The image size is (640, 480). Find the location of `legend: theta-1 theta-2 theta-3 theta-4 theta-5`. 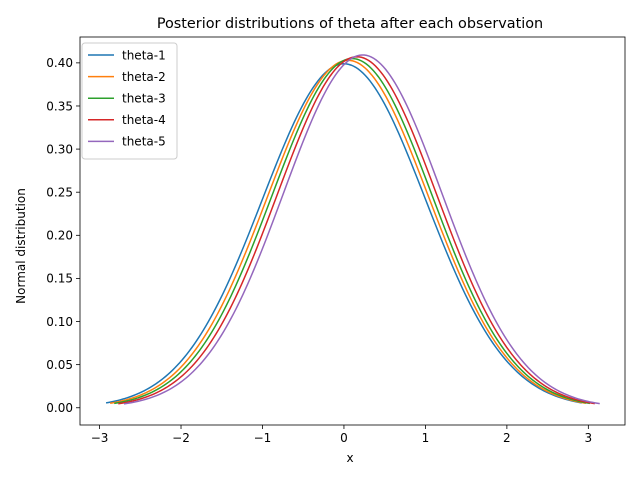

legend: theta-1 theta-2 theta-3 theta-4 theta-5 is located at coordinates (129, 101).